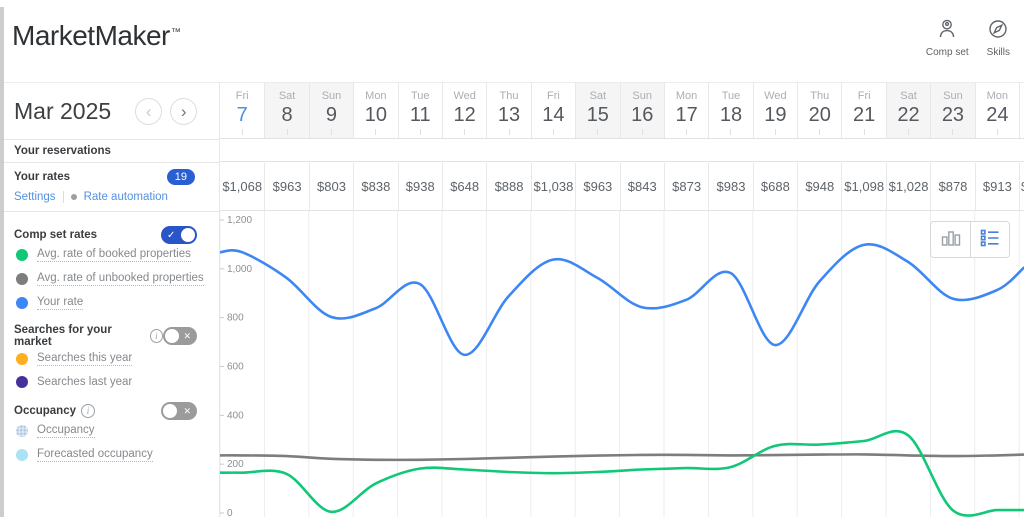 This screenshot has width=1024, height=517. I want to click on price-cell: $688, so click(775, 186).